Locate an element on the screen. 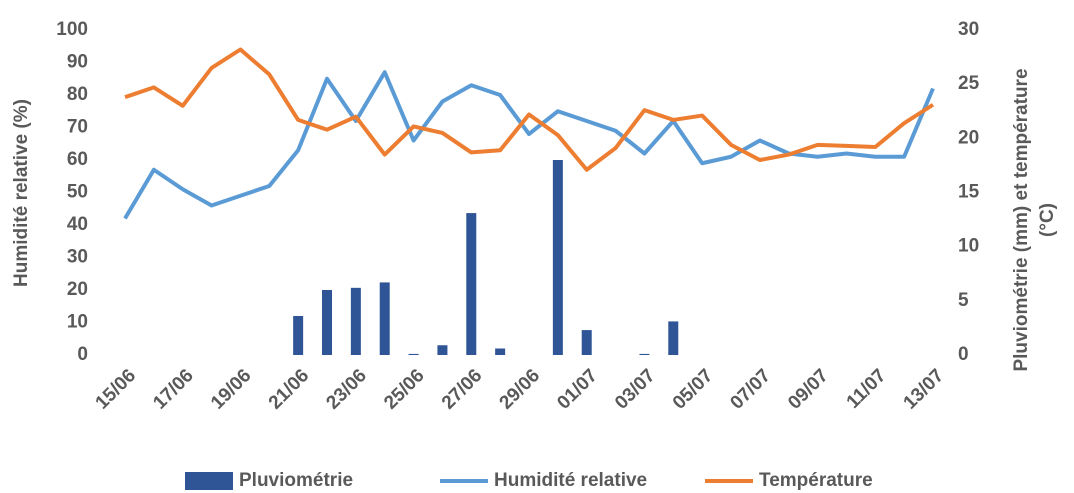 Image resolution: width=1074 pixels, height=493 pixels. legend-swatch is located at coordinates (209, 481).